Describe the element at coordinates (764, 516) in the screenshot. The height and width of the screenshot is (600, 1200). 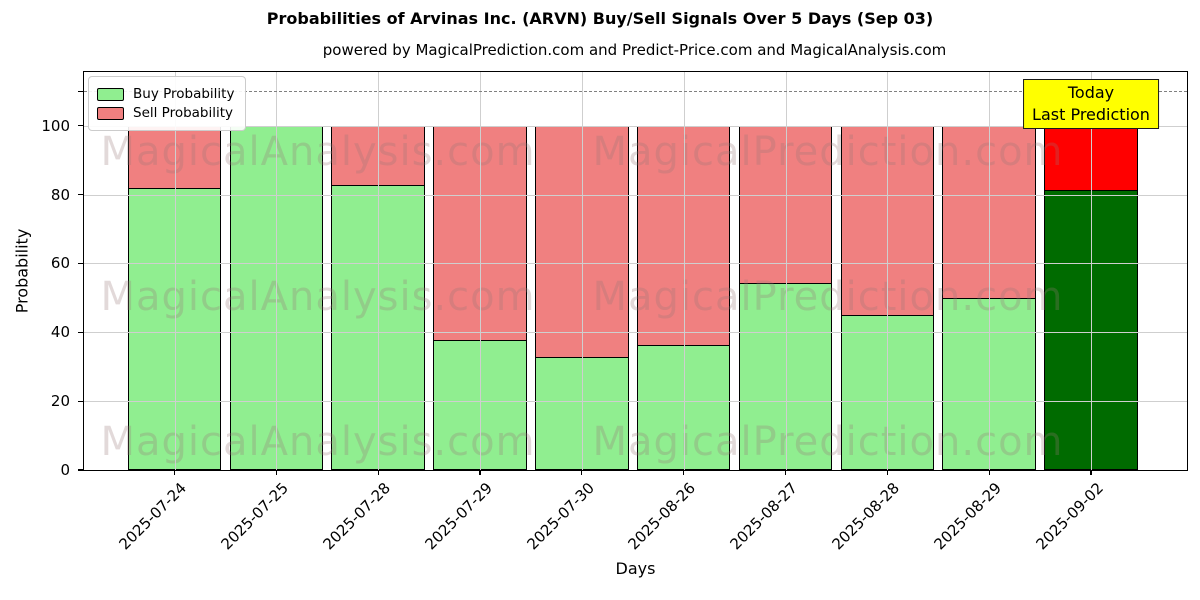
I see `x-tick-label: 2025-08-27` at that location.